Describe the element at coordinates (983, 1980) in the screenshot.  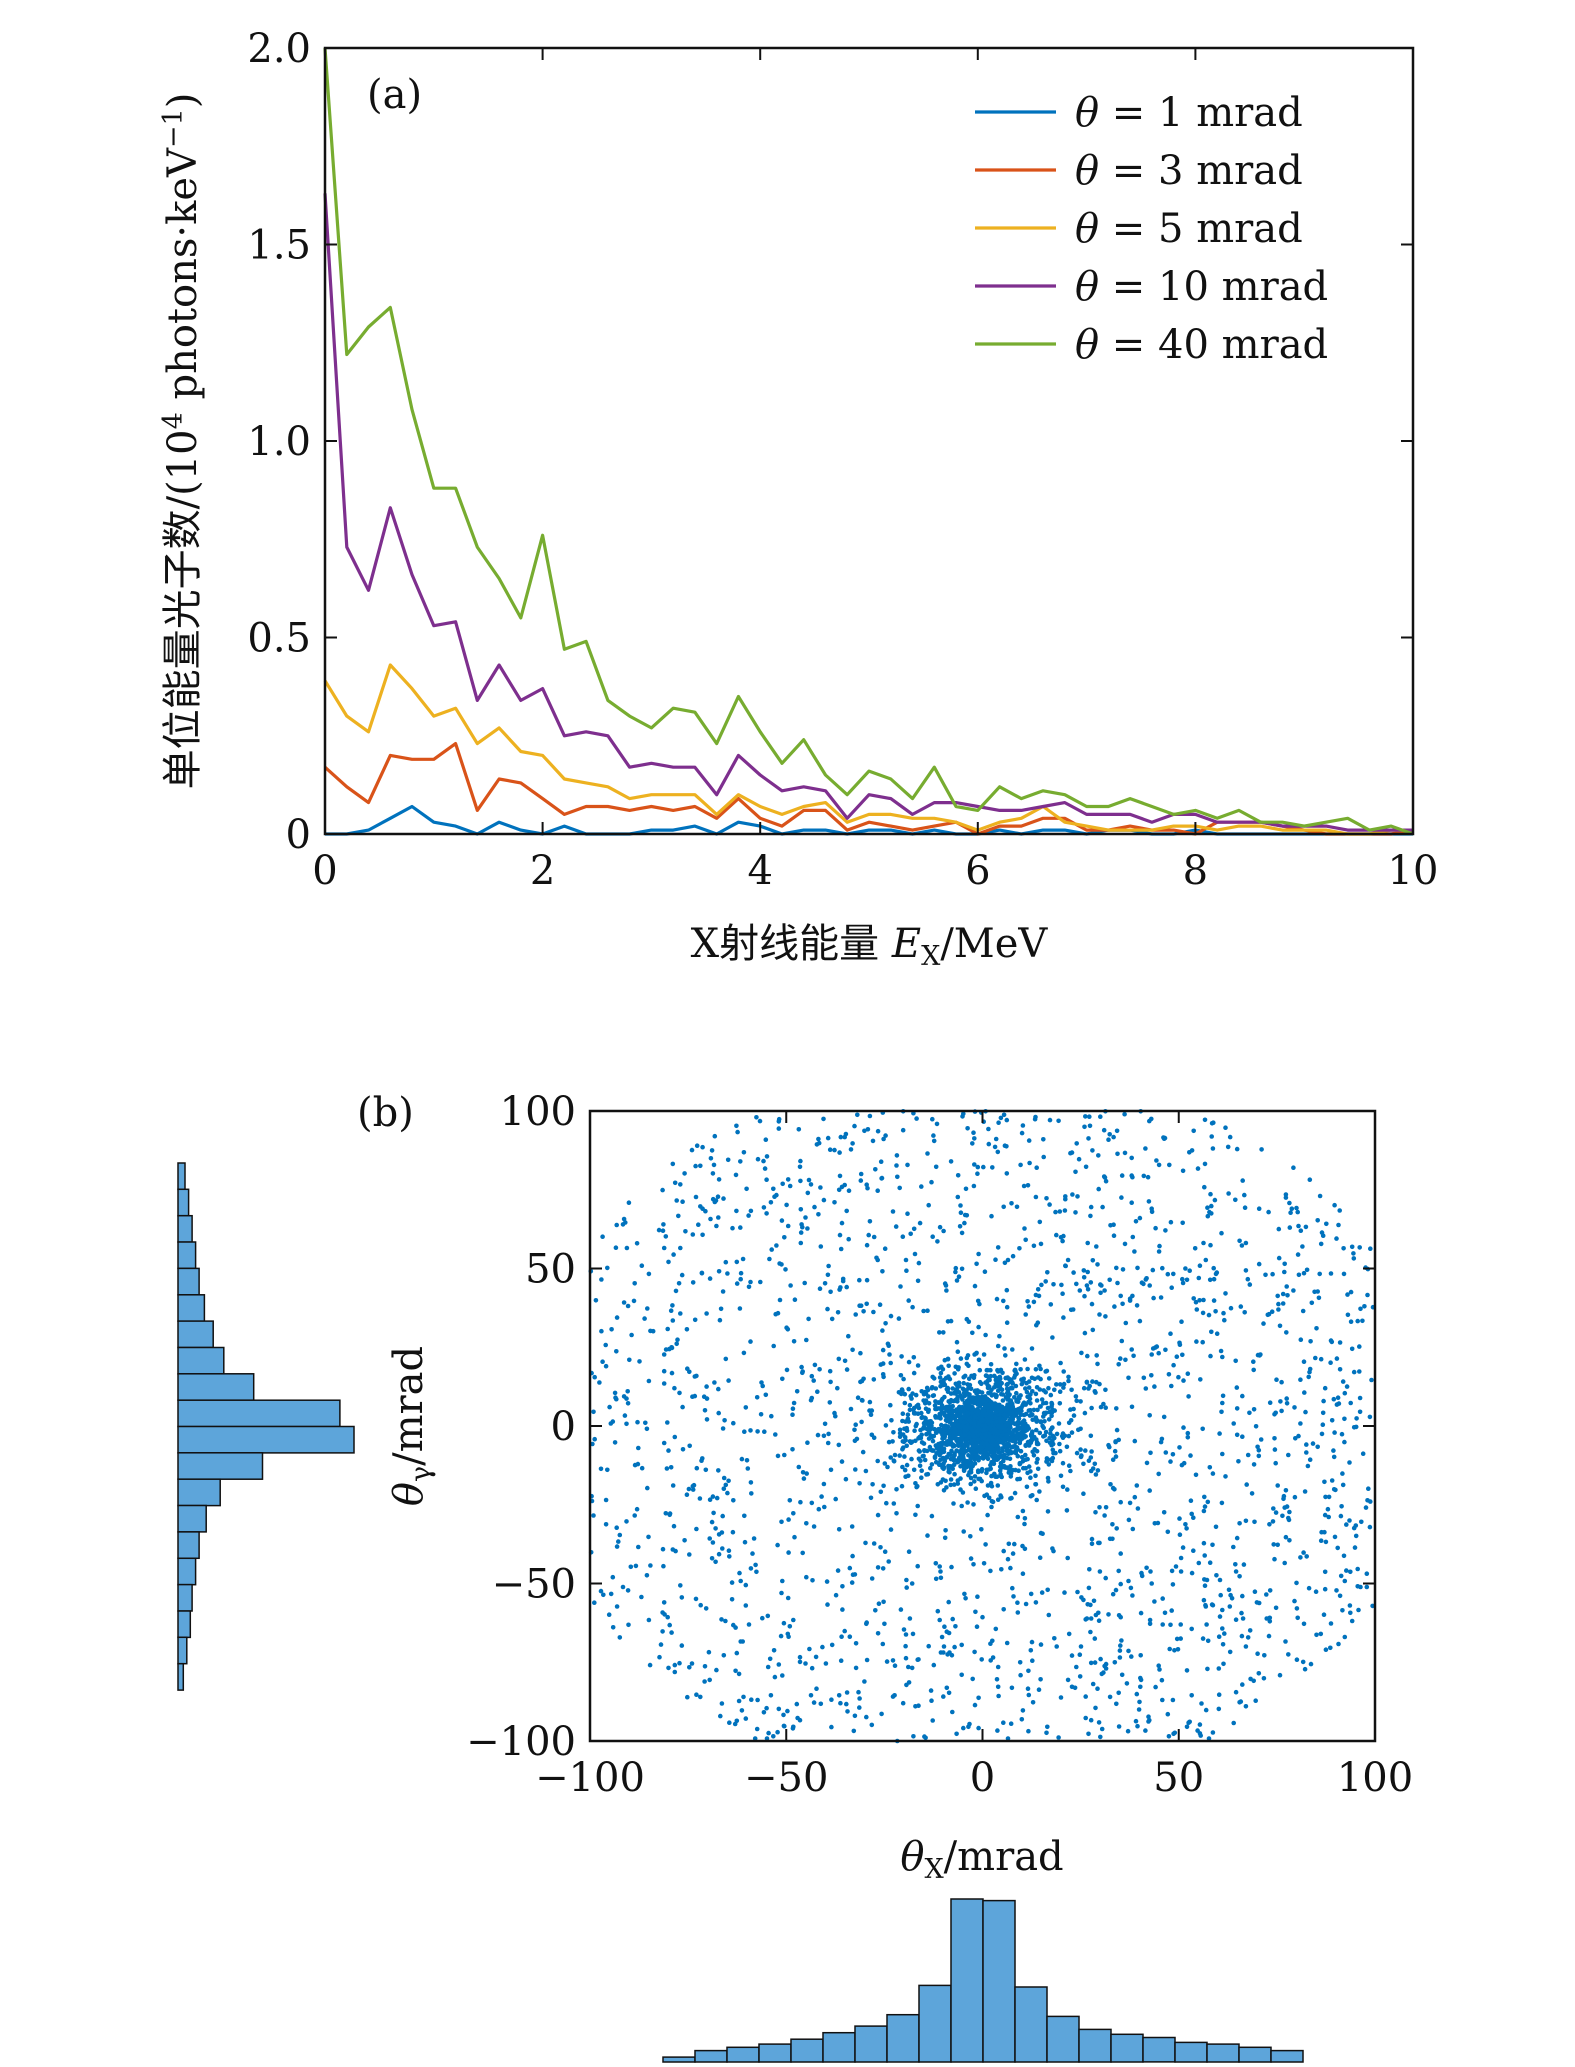
I see `panel-b-horizontal-histogram` at that location.